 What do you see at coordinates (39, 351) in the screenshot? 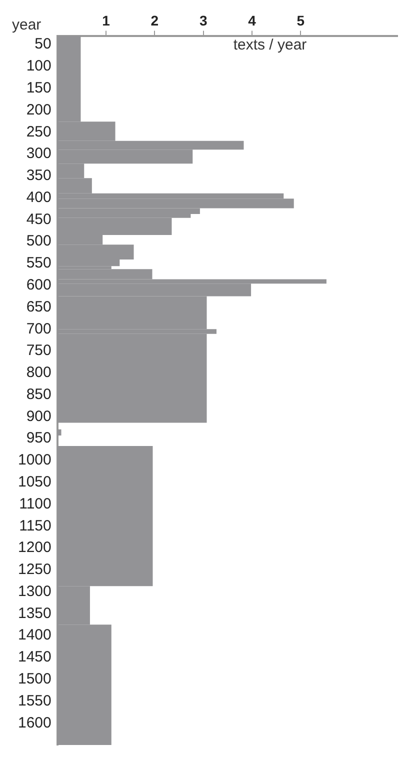
I see `y-tick-label: 750` at bounding box center [39, 351].